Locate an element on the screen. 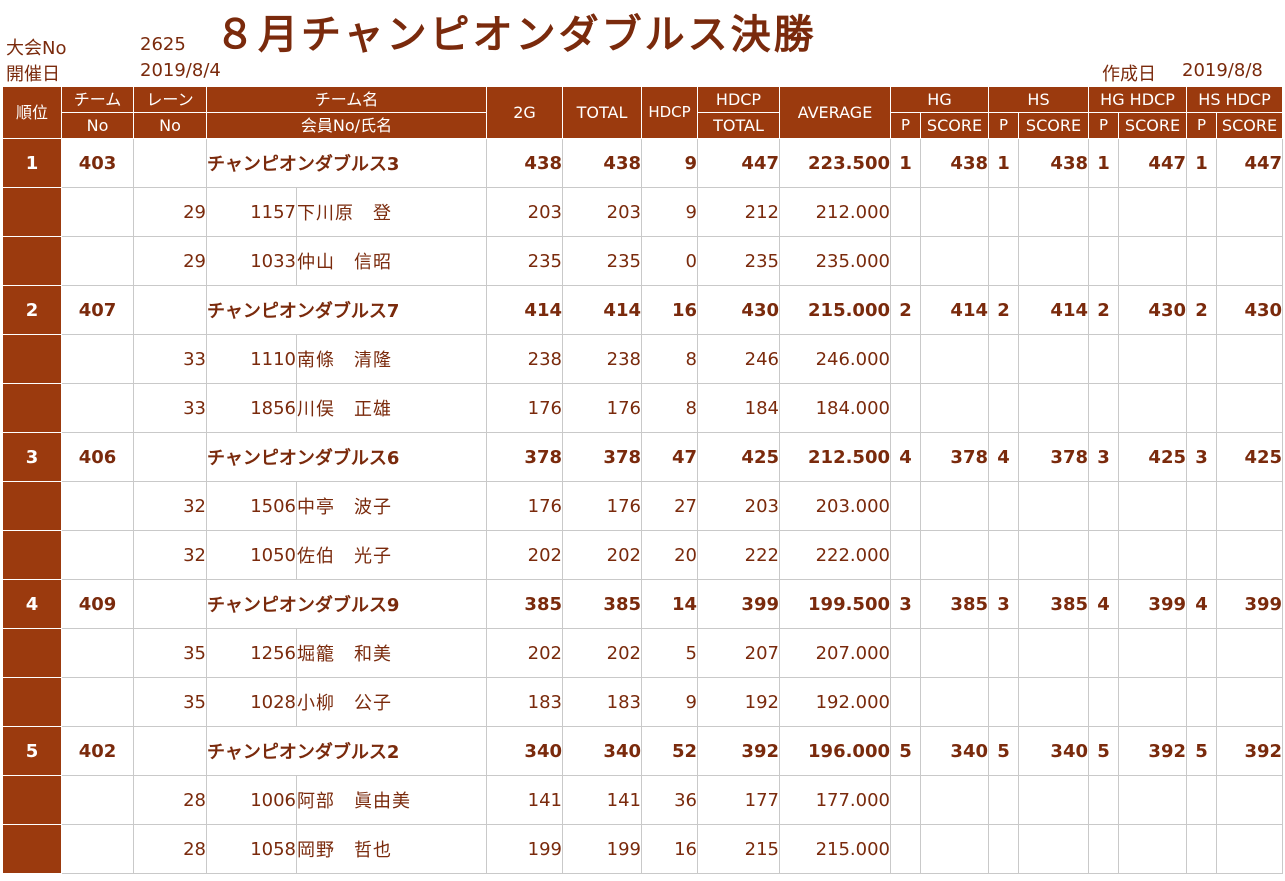 The image size is (1285, 881). team-hs-hdcp-score: 447 is located at coordinates (1249, 163).